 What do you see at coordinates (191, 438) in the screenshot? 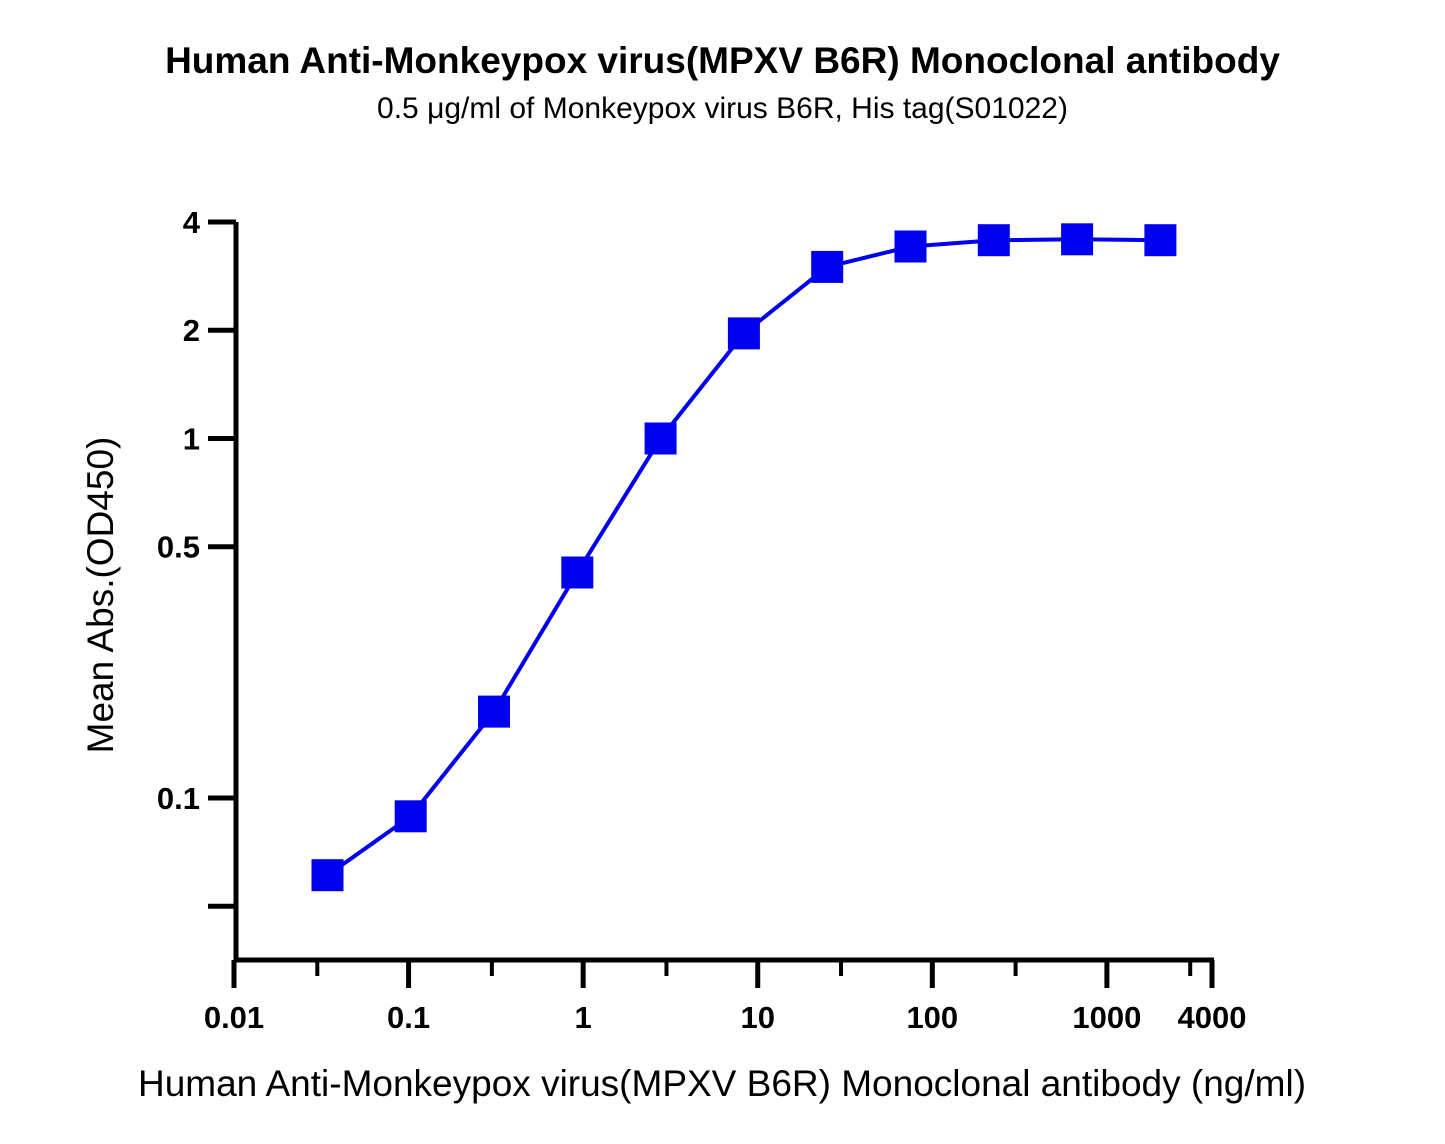
I see `y-tick-label: 1` at bounding box center [191, 438].